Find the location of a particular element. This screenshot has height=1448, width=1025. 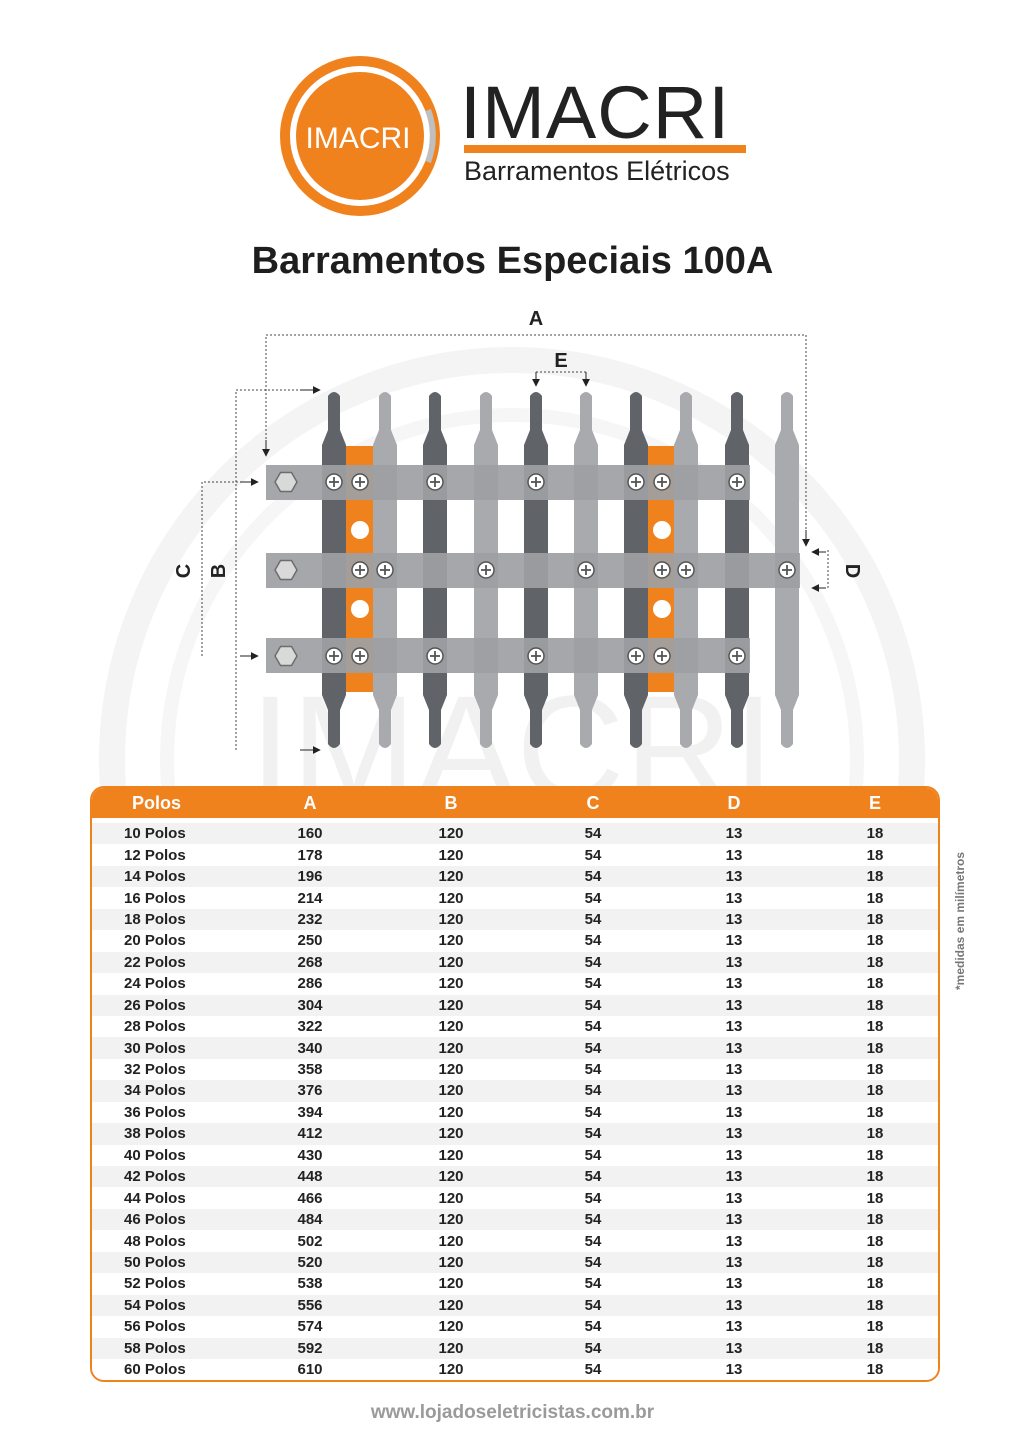

table-row: 14 Polos 196 120 54 13 18 is located at coordinates (515, 876).